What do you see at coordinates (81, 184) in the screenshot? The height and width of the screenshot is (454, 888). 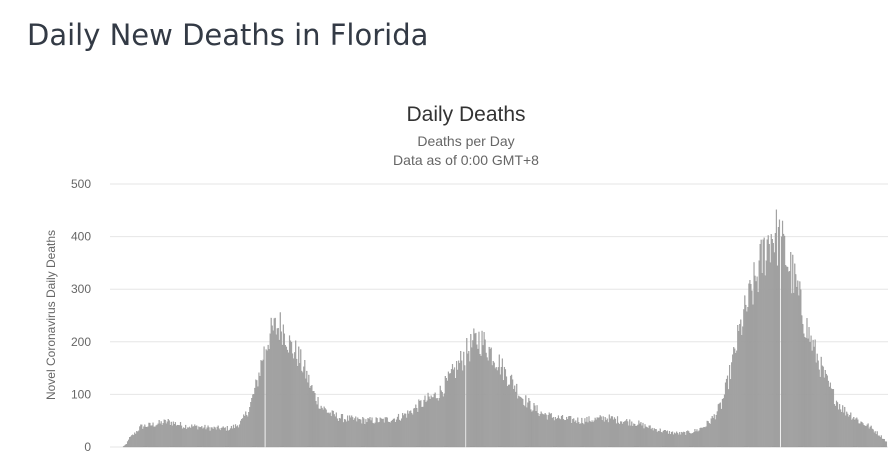 I see `y-tick-label: 500` at bounding box center [81, 184].